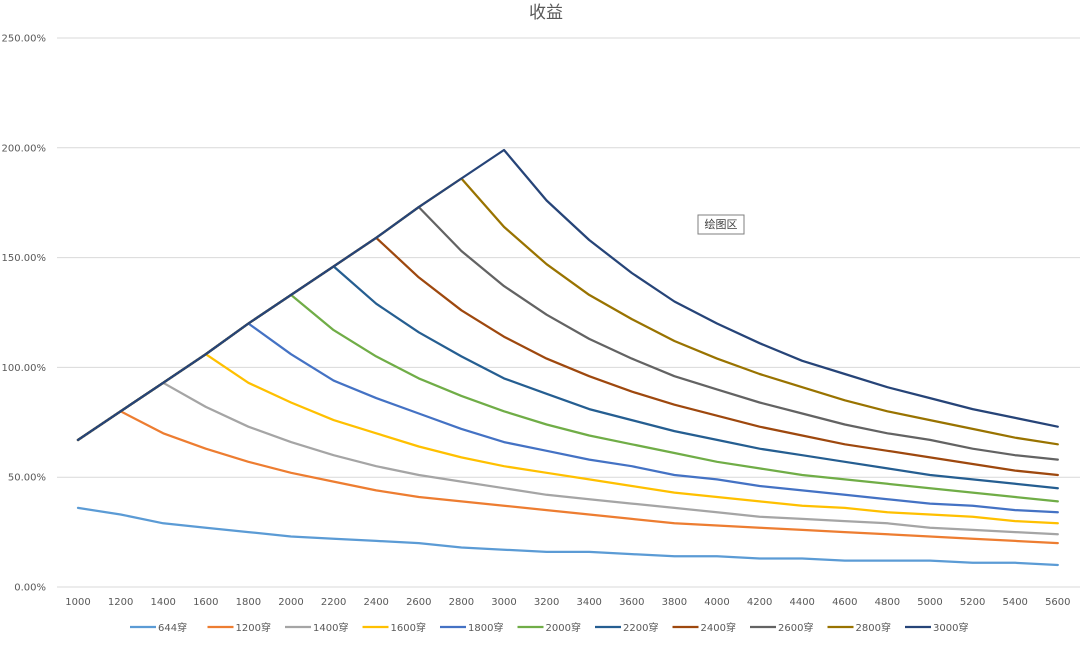 The height and width of the screenshot is (646, 1080). Describe the element at coordinates (290, 602) in the screenshot. I see `x-tick-label: 2000` at that location.